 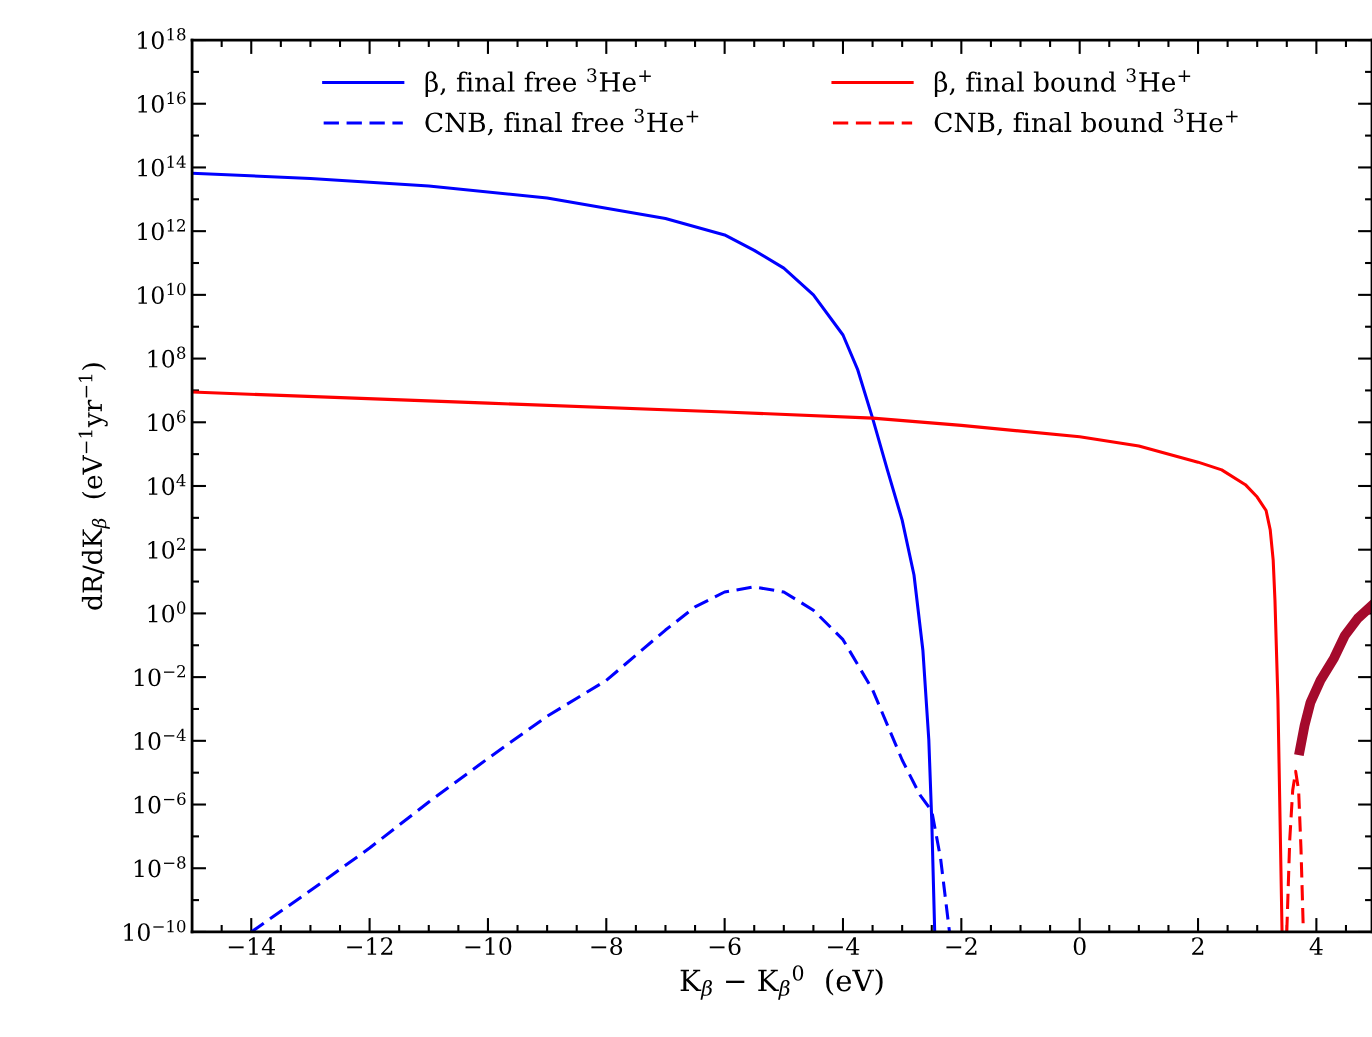 I want to click on y-tick-label: 10$^{18}$, so click(x=162, y=38).